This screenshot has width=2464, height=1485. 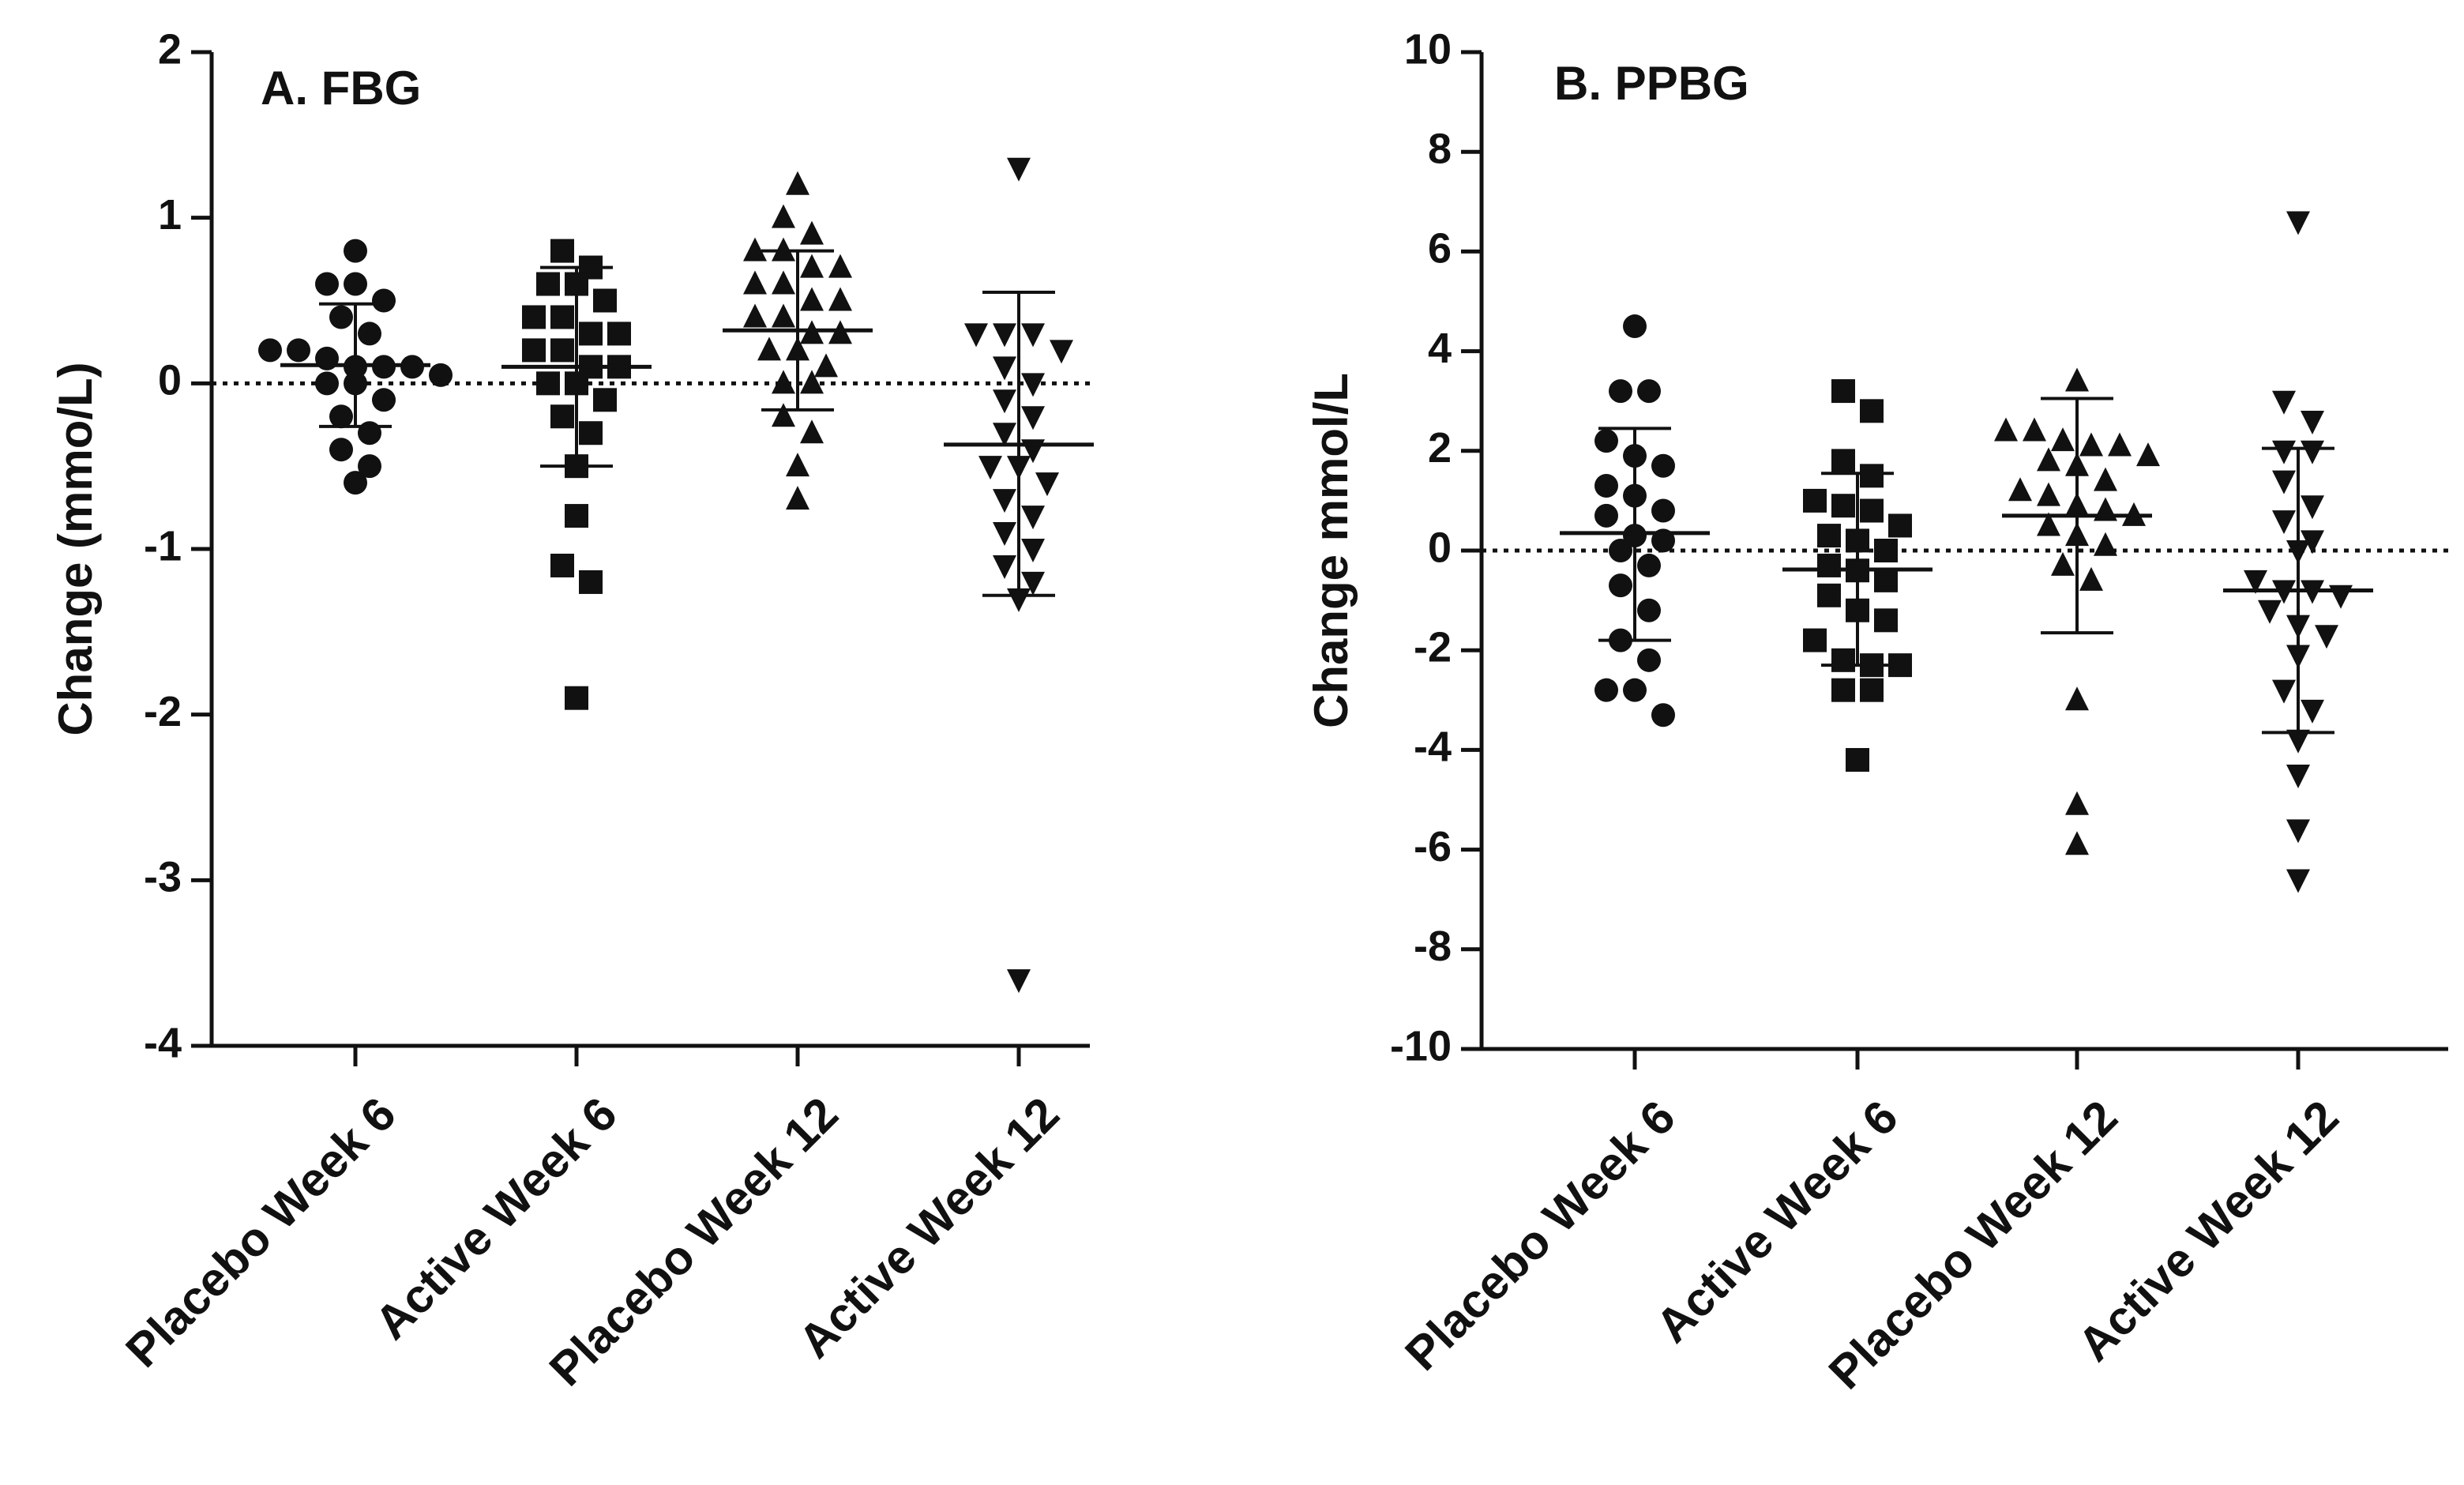 What do you see at coordinates (1440, 348) in the screenshot?
I see `y-tick-label: 4` at bounding box center [1440, 348].